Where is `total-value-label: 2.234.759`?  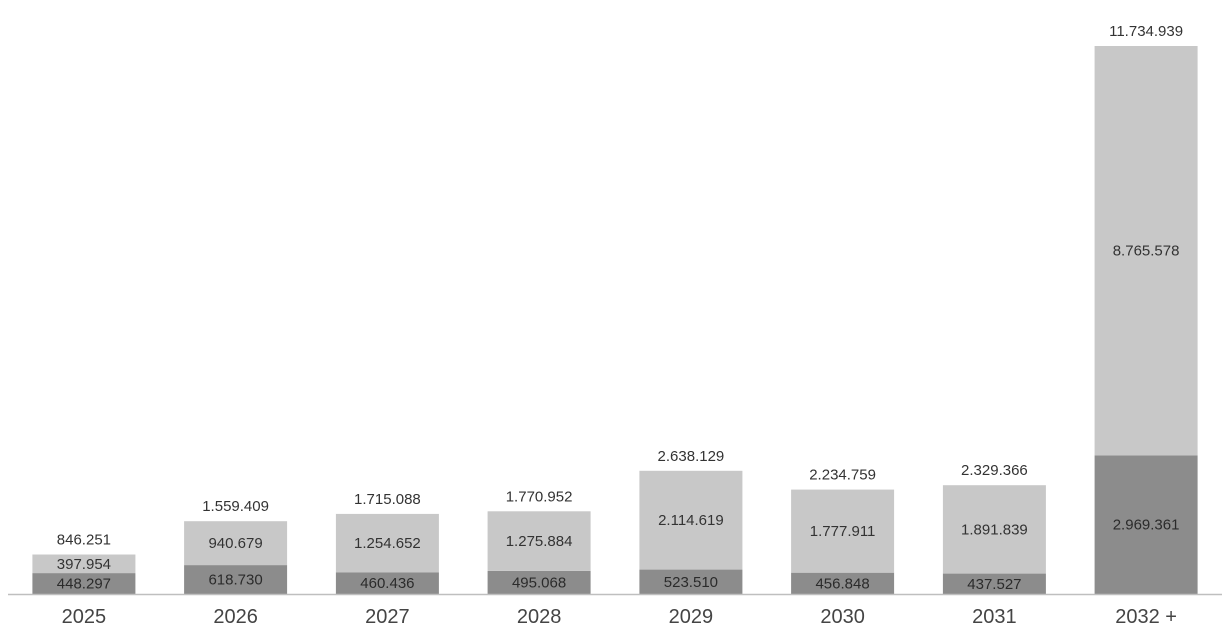 total-value-label: 2.234.759 is located at coordinates (842, 475).